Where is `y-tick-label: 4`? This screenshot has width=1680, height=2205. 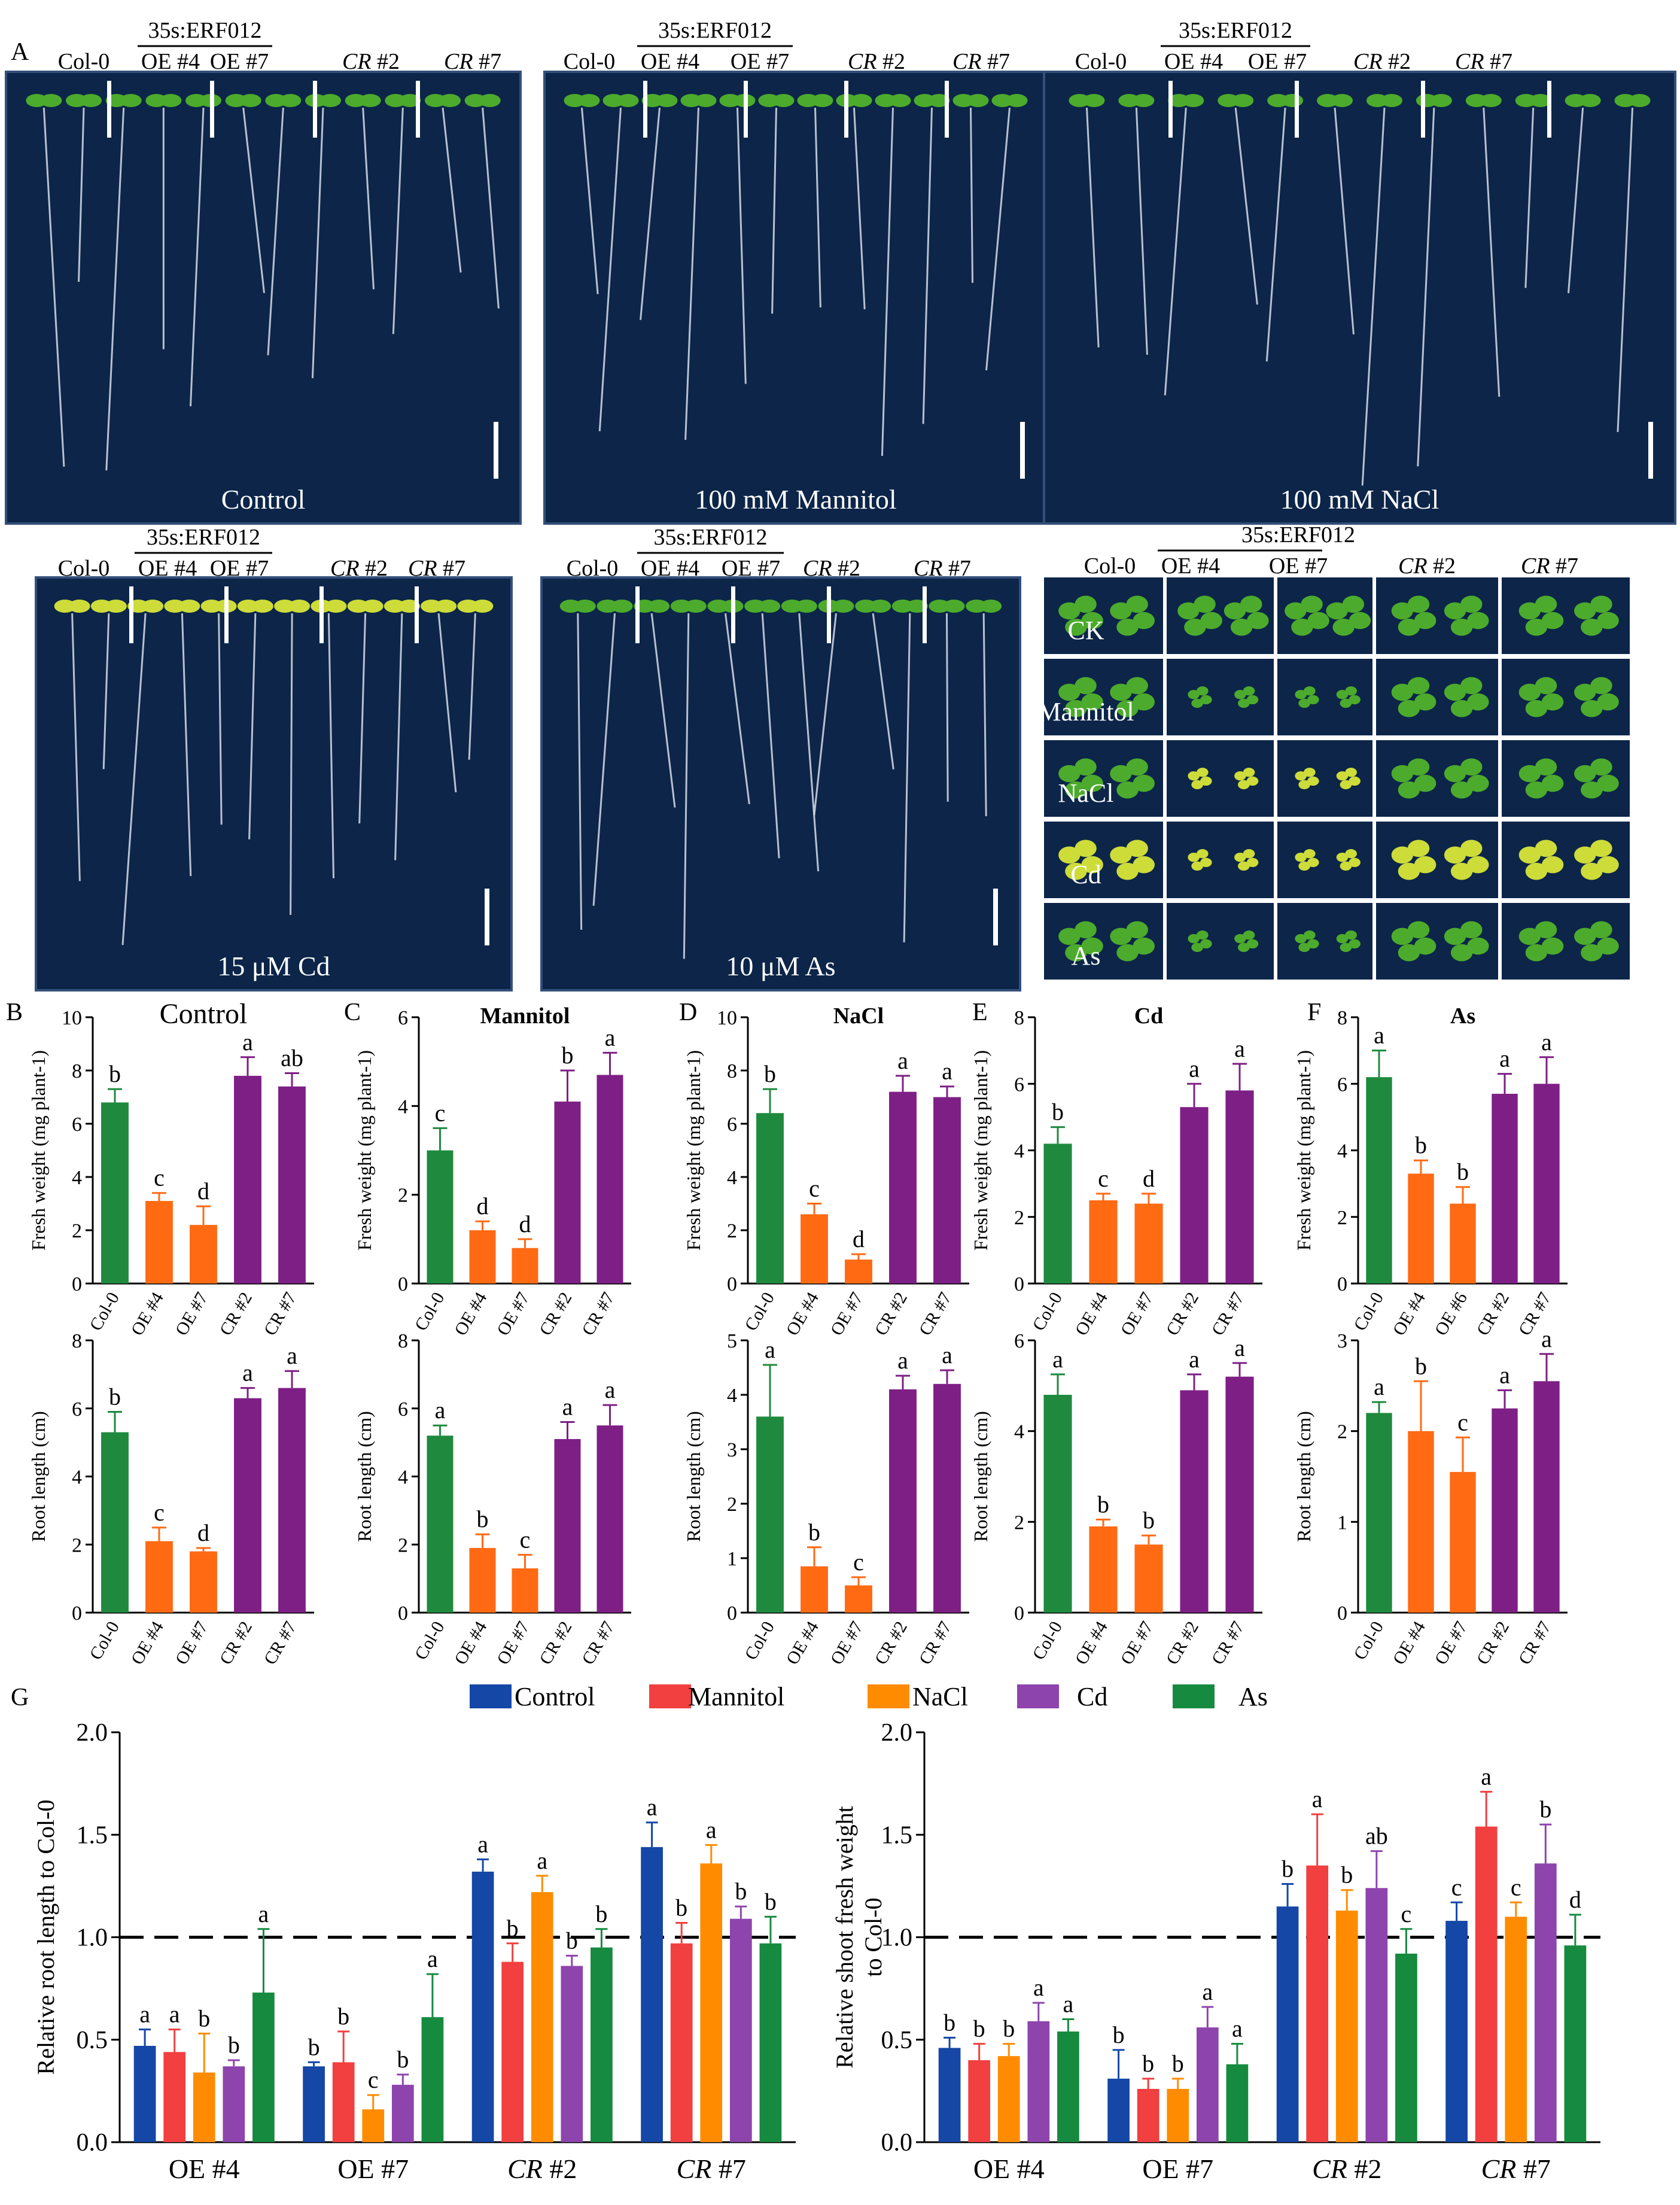 y-tick-label: 4 is located at coordinates (403, 1107).